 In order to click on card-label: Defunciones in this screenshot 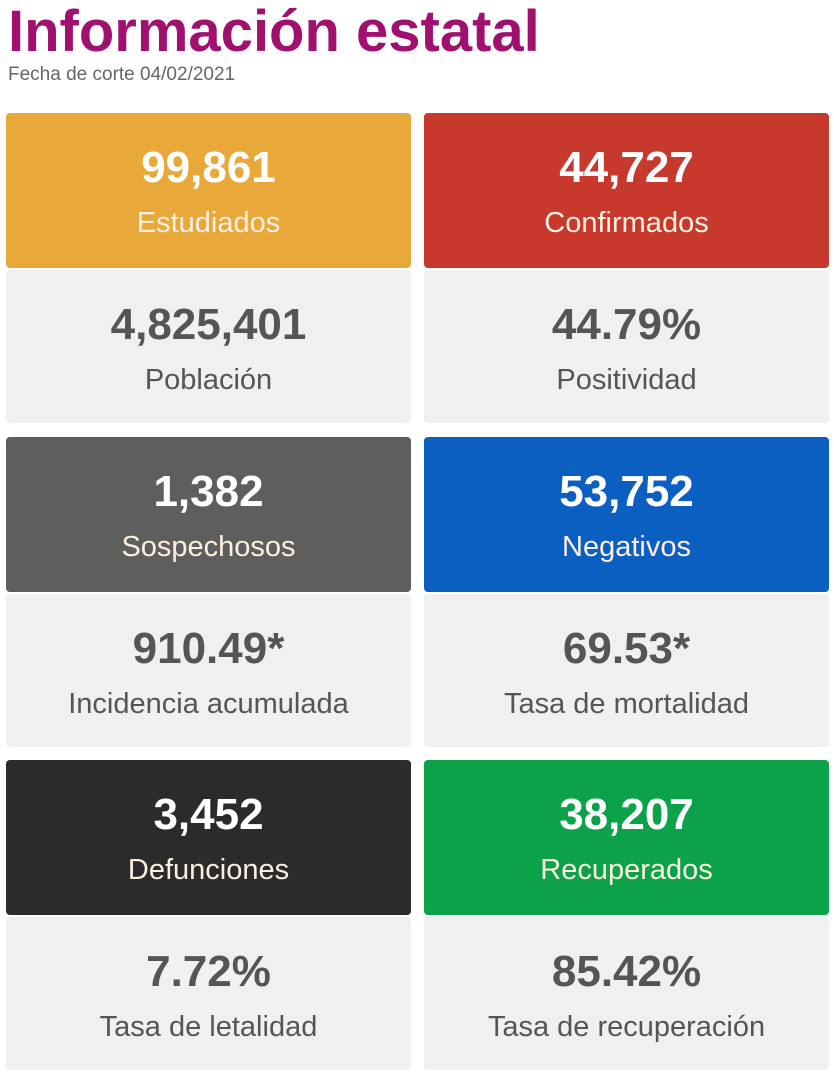, I will do `click(208, 870)`.